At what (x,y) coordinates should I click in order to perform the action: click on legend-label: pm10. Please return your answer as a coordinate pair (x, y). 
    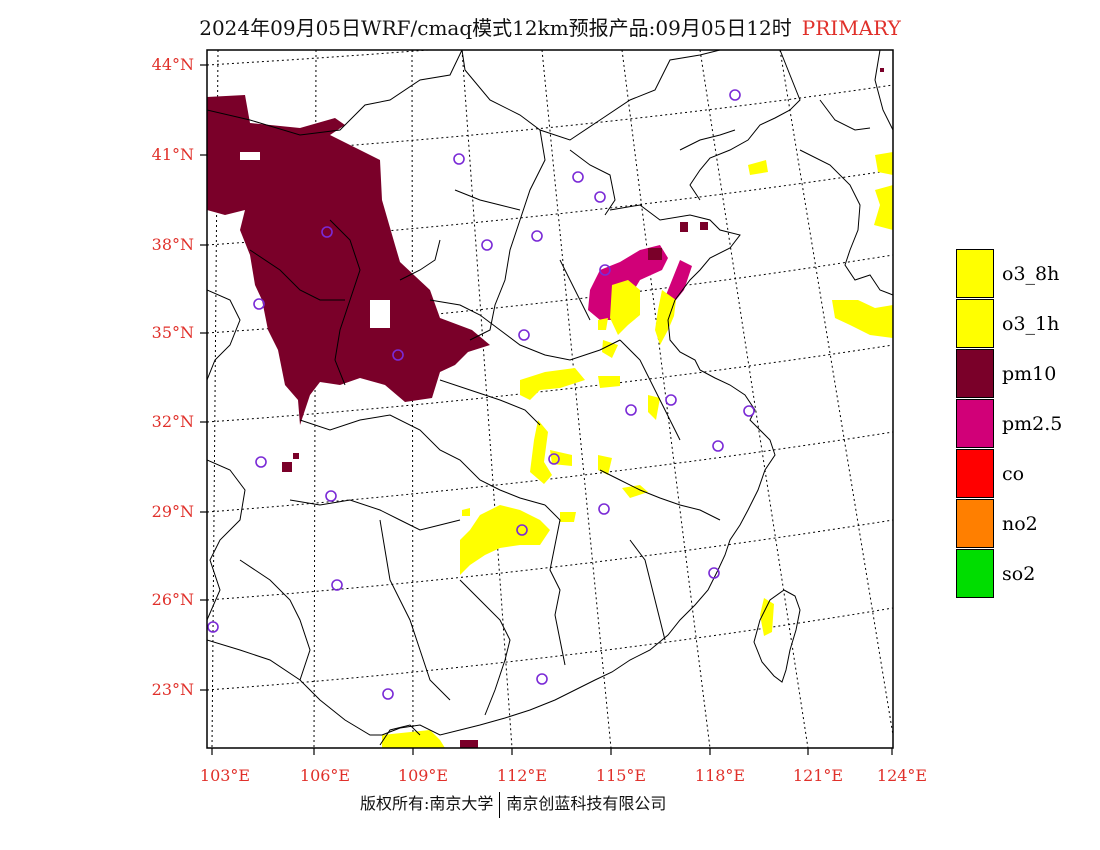
    Looking at the image, I should click on (1029, 374).